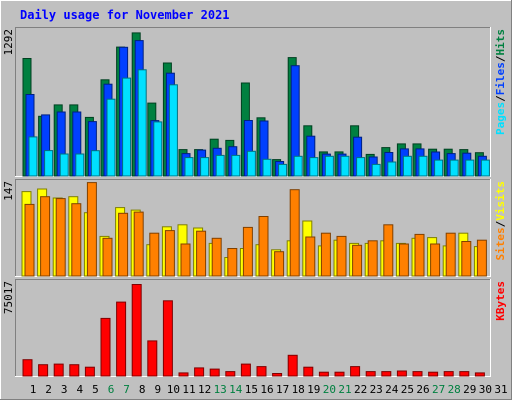  Describe the element at coordinates (220, 389) in the screenshot. I see `x-tick-label: 13` at that location.